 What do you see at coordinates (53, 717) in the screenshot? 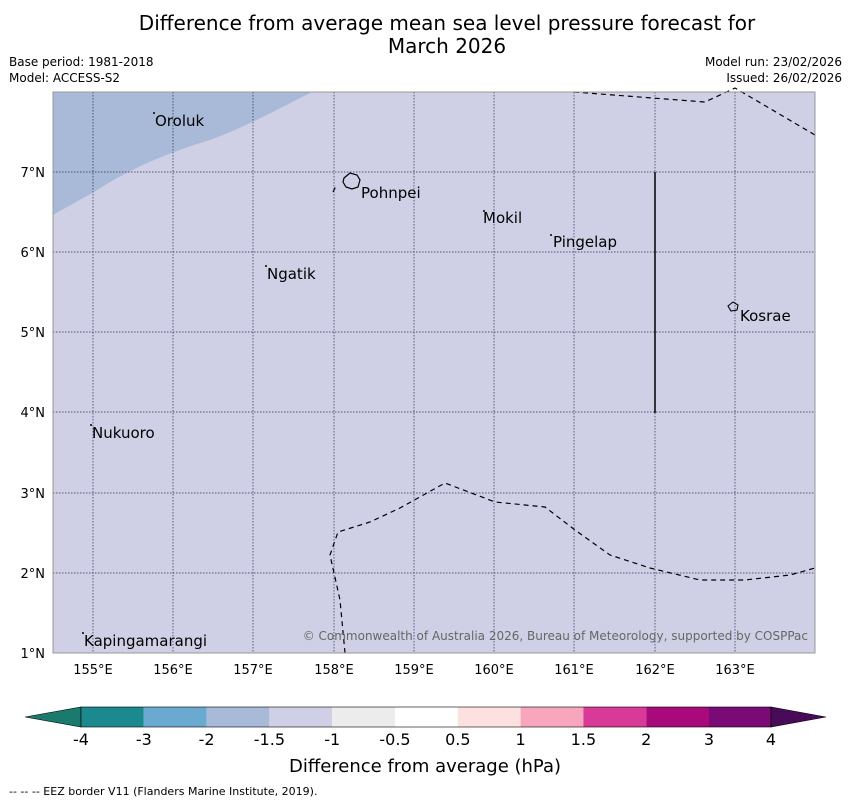
I see `colorbar-arrow-left` at bounding box center [53, 717].